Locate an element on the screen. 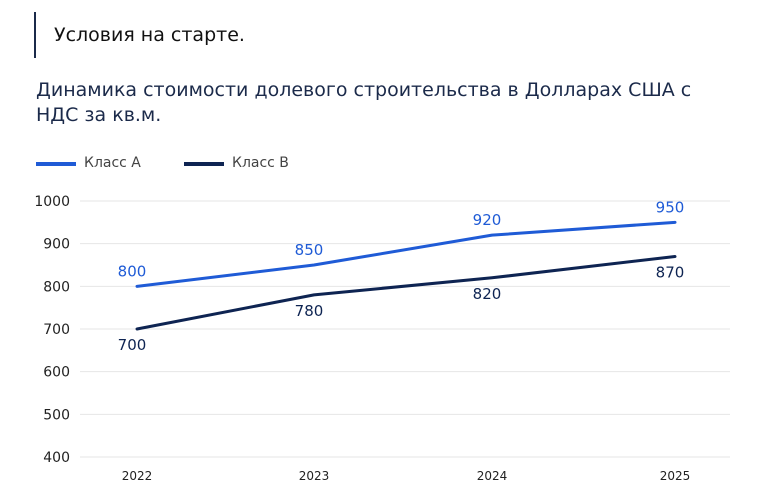  y-tick-label: 700 is located at coordinates (56, 330).